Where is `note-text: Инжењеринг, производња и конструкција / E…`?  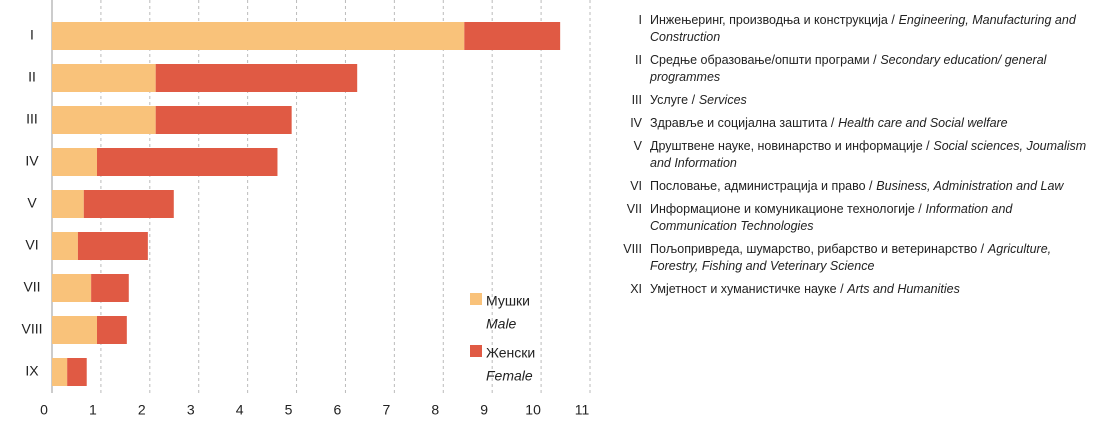
note-text: Инжењеринг, производња и конструкција / E… is located at coordinates (870, 29).